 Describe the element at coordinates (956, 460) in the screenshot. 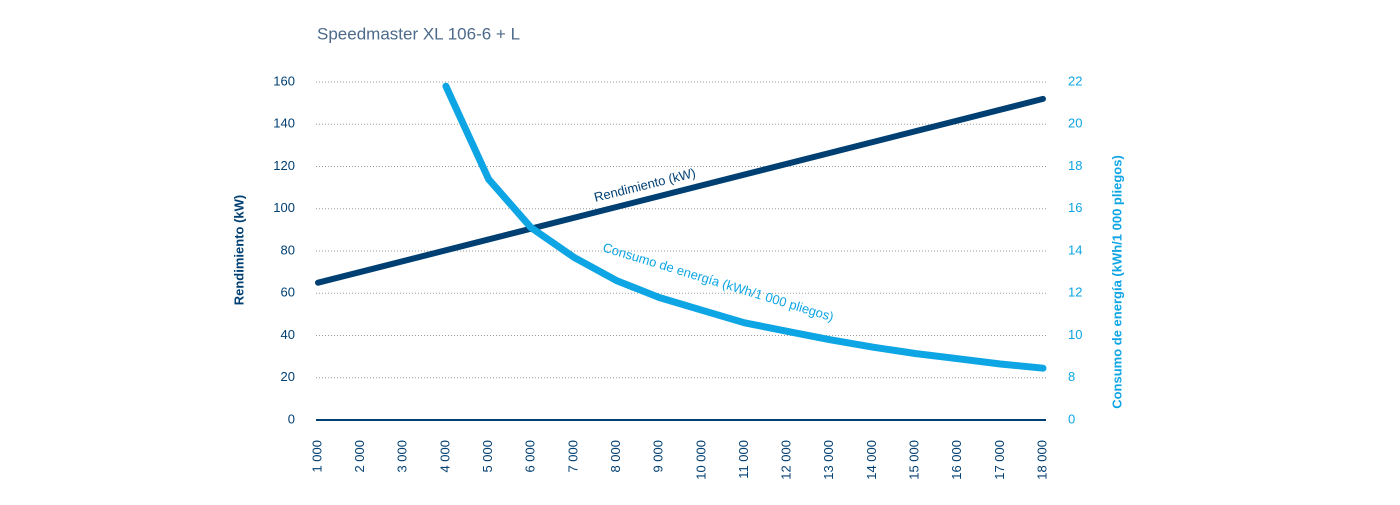

I see `x-tick-label: 16 000` at that location.